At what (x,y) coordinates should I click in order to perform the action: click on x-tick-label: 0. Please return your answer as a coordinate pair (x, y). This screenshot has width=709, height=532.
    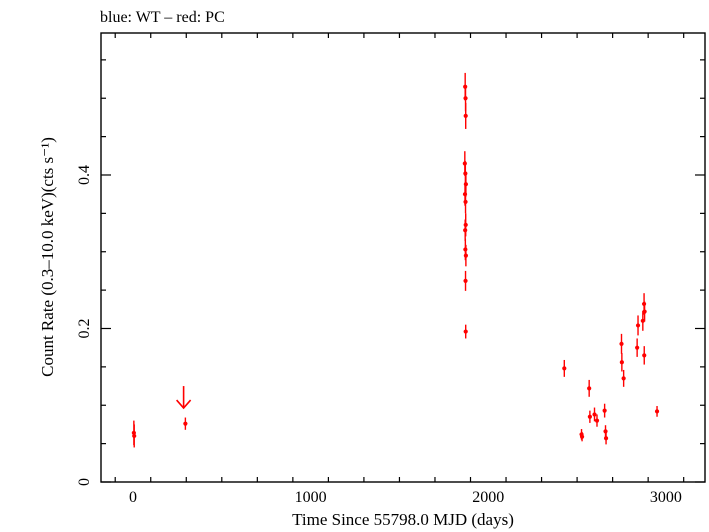
    Looking at the image, I should click on (133, 497).